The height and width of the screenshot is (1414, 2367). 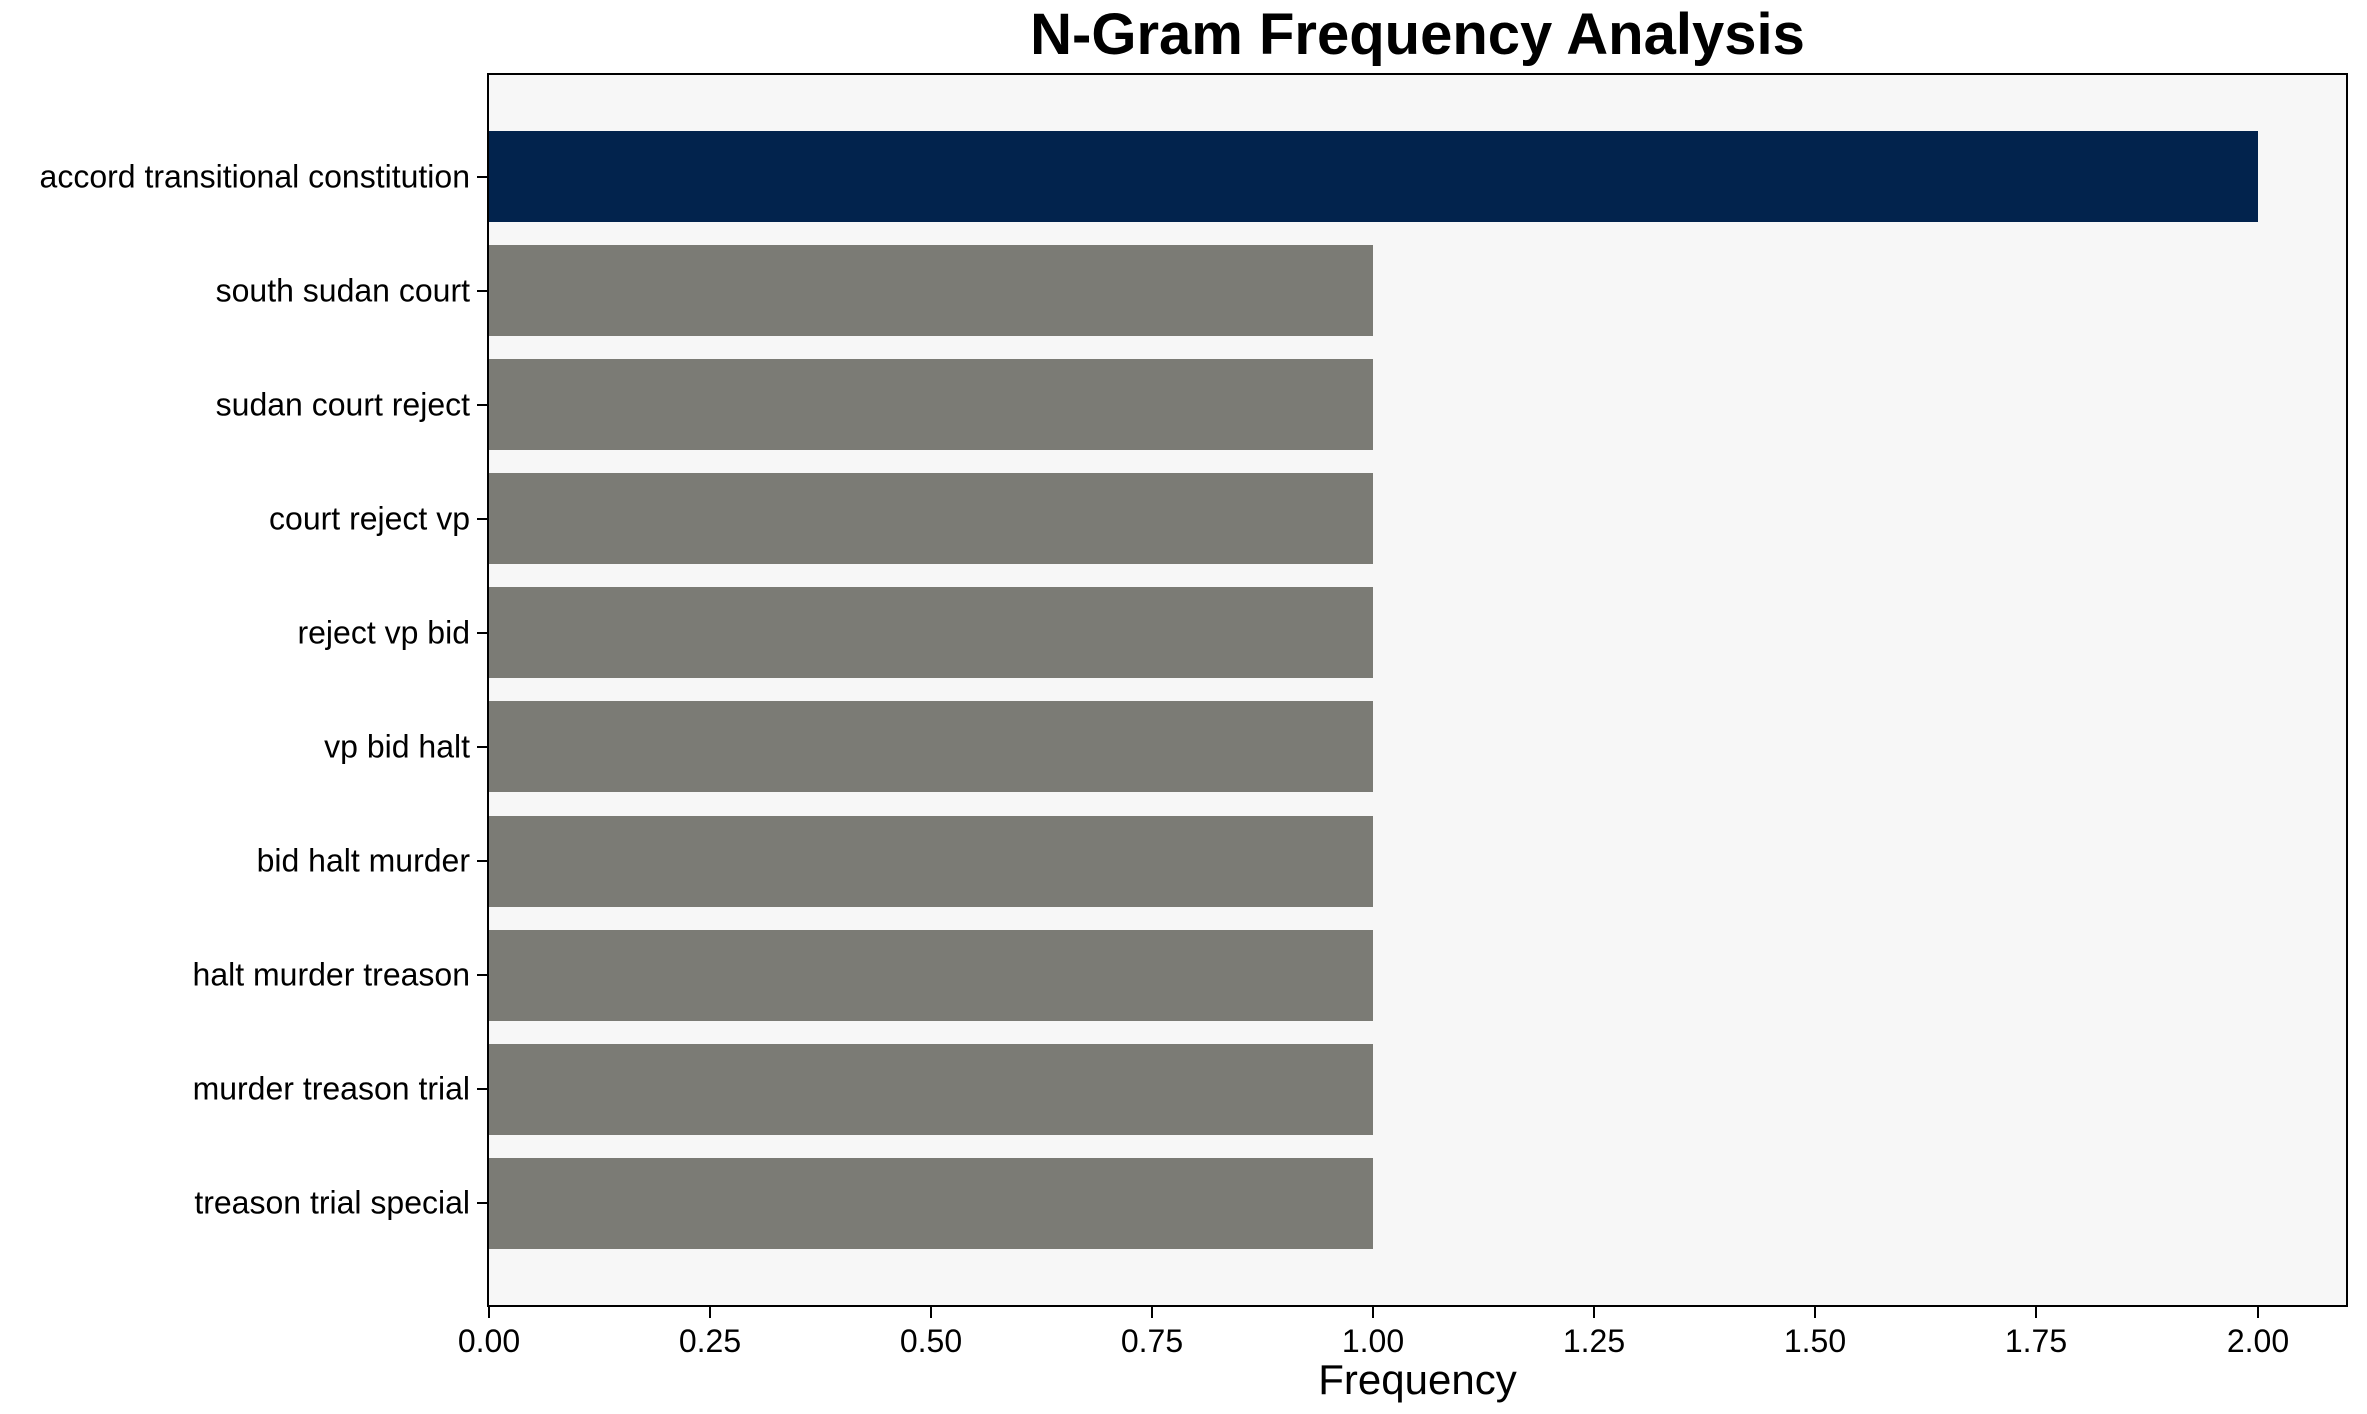 I want to click on y-tick-label: halt murder treason, so click(x=331, y=974).